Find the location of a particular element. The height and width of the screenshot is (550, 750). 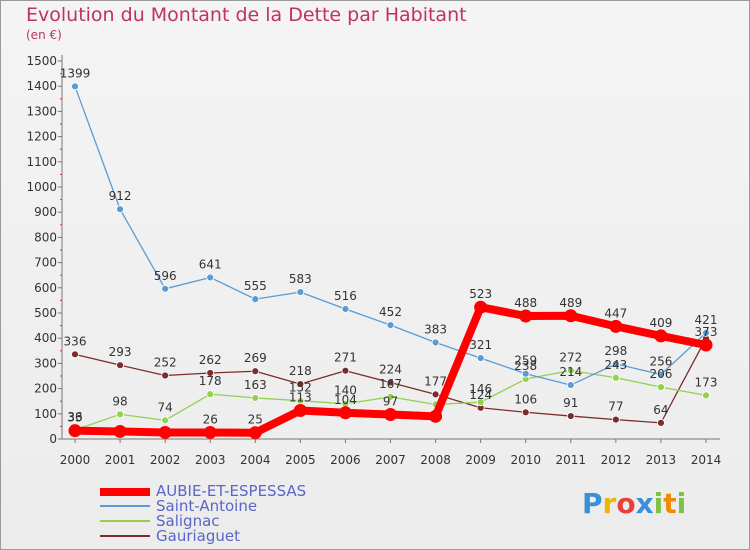

data-label-2: 36 is located at coordinates (74, 417).